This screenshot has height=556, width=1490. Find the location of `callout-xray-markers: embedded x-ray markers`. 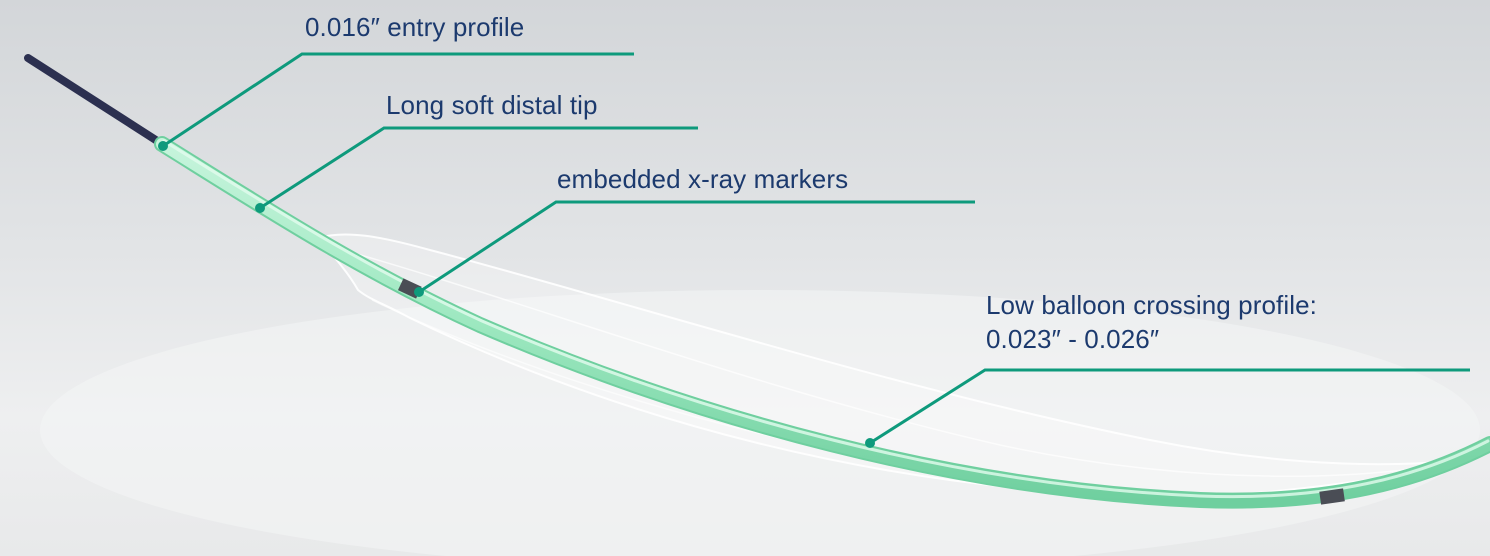

callout-xray-markers: embedded x-ray markers is located at coordinates (703, 179).